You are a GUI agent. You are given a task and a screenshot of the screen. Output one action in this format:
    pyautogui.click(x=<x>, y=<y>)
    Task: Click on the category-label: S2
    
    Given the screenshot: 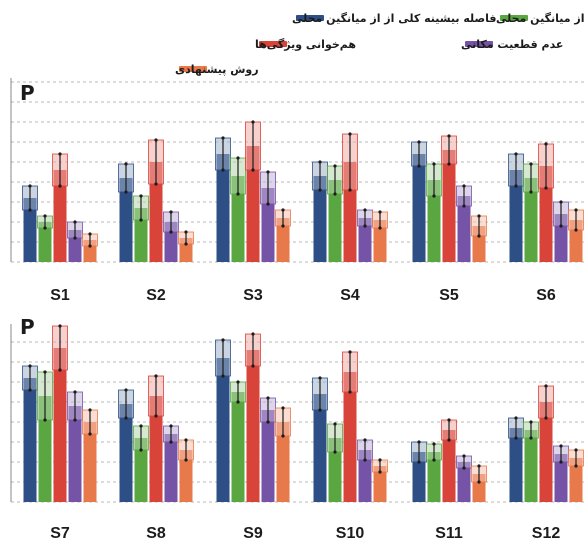 What is the action you would take?
    pyautogui.click(x=156, y=295)
    